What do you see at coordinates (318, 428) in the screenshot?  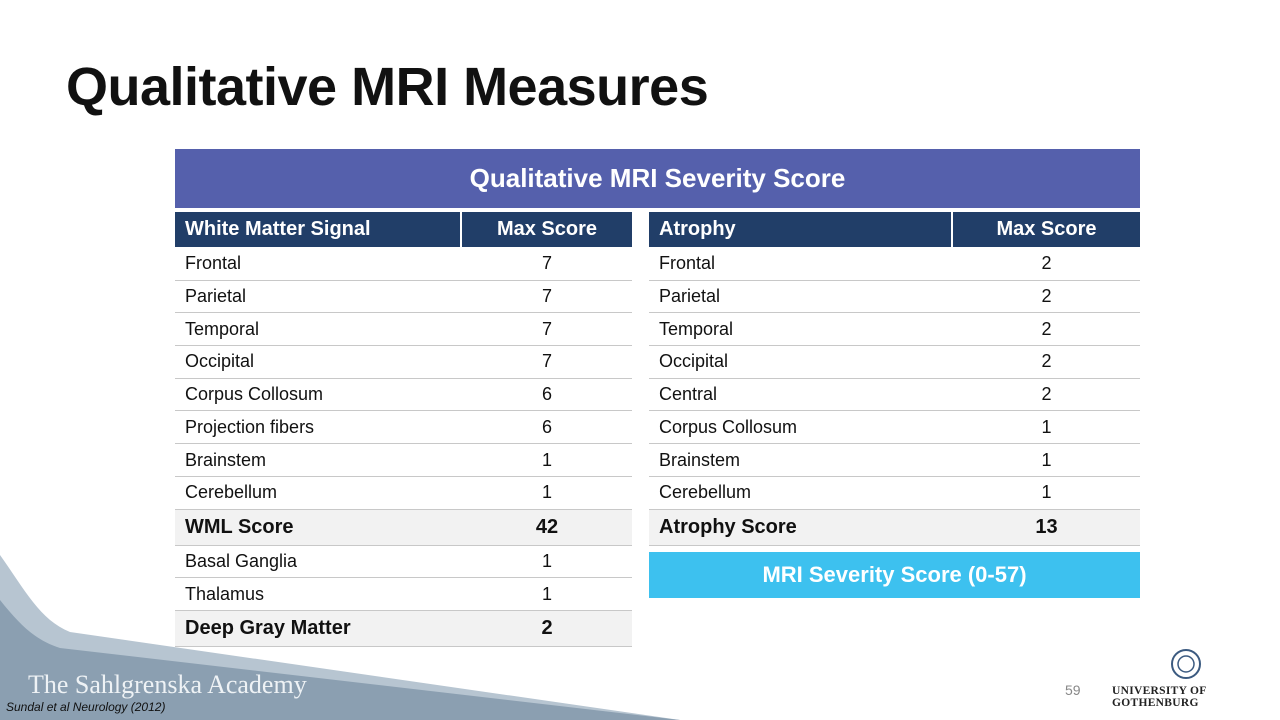 I see `row-label: Projection fibers` at bounding box center [318, 428].